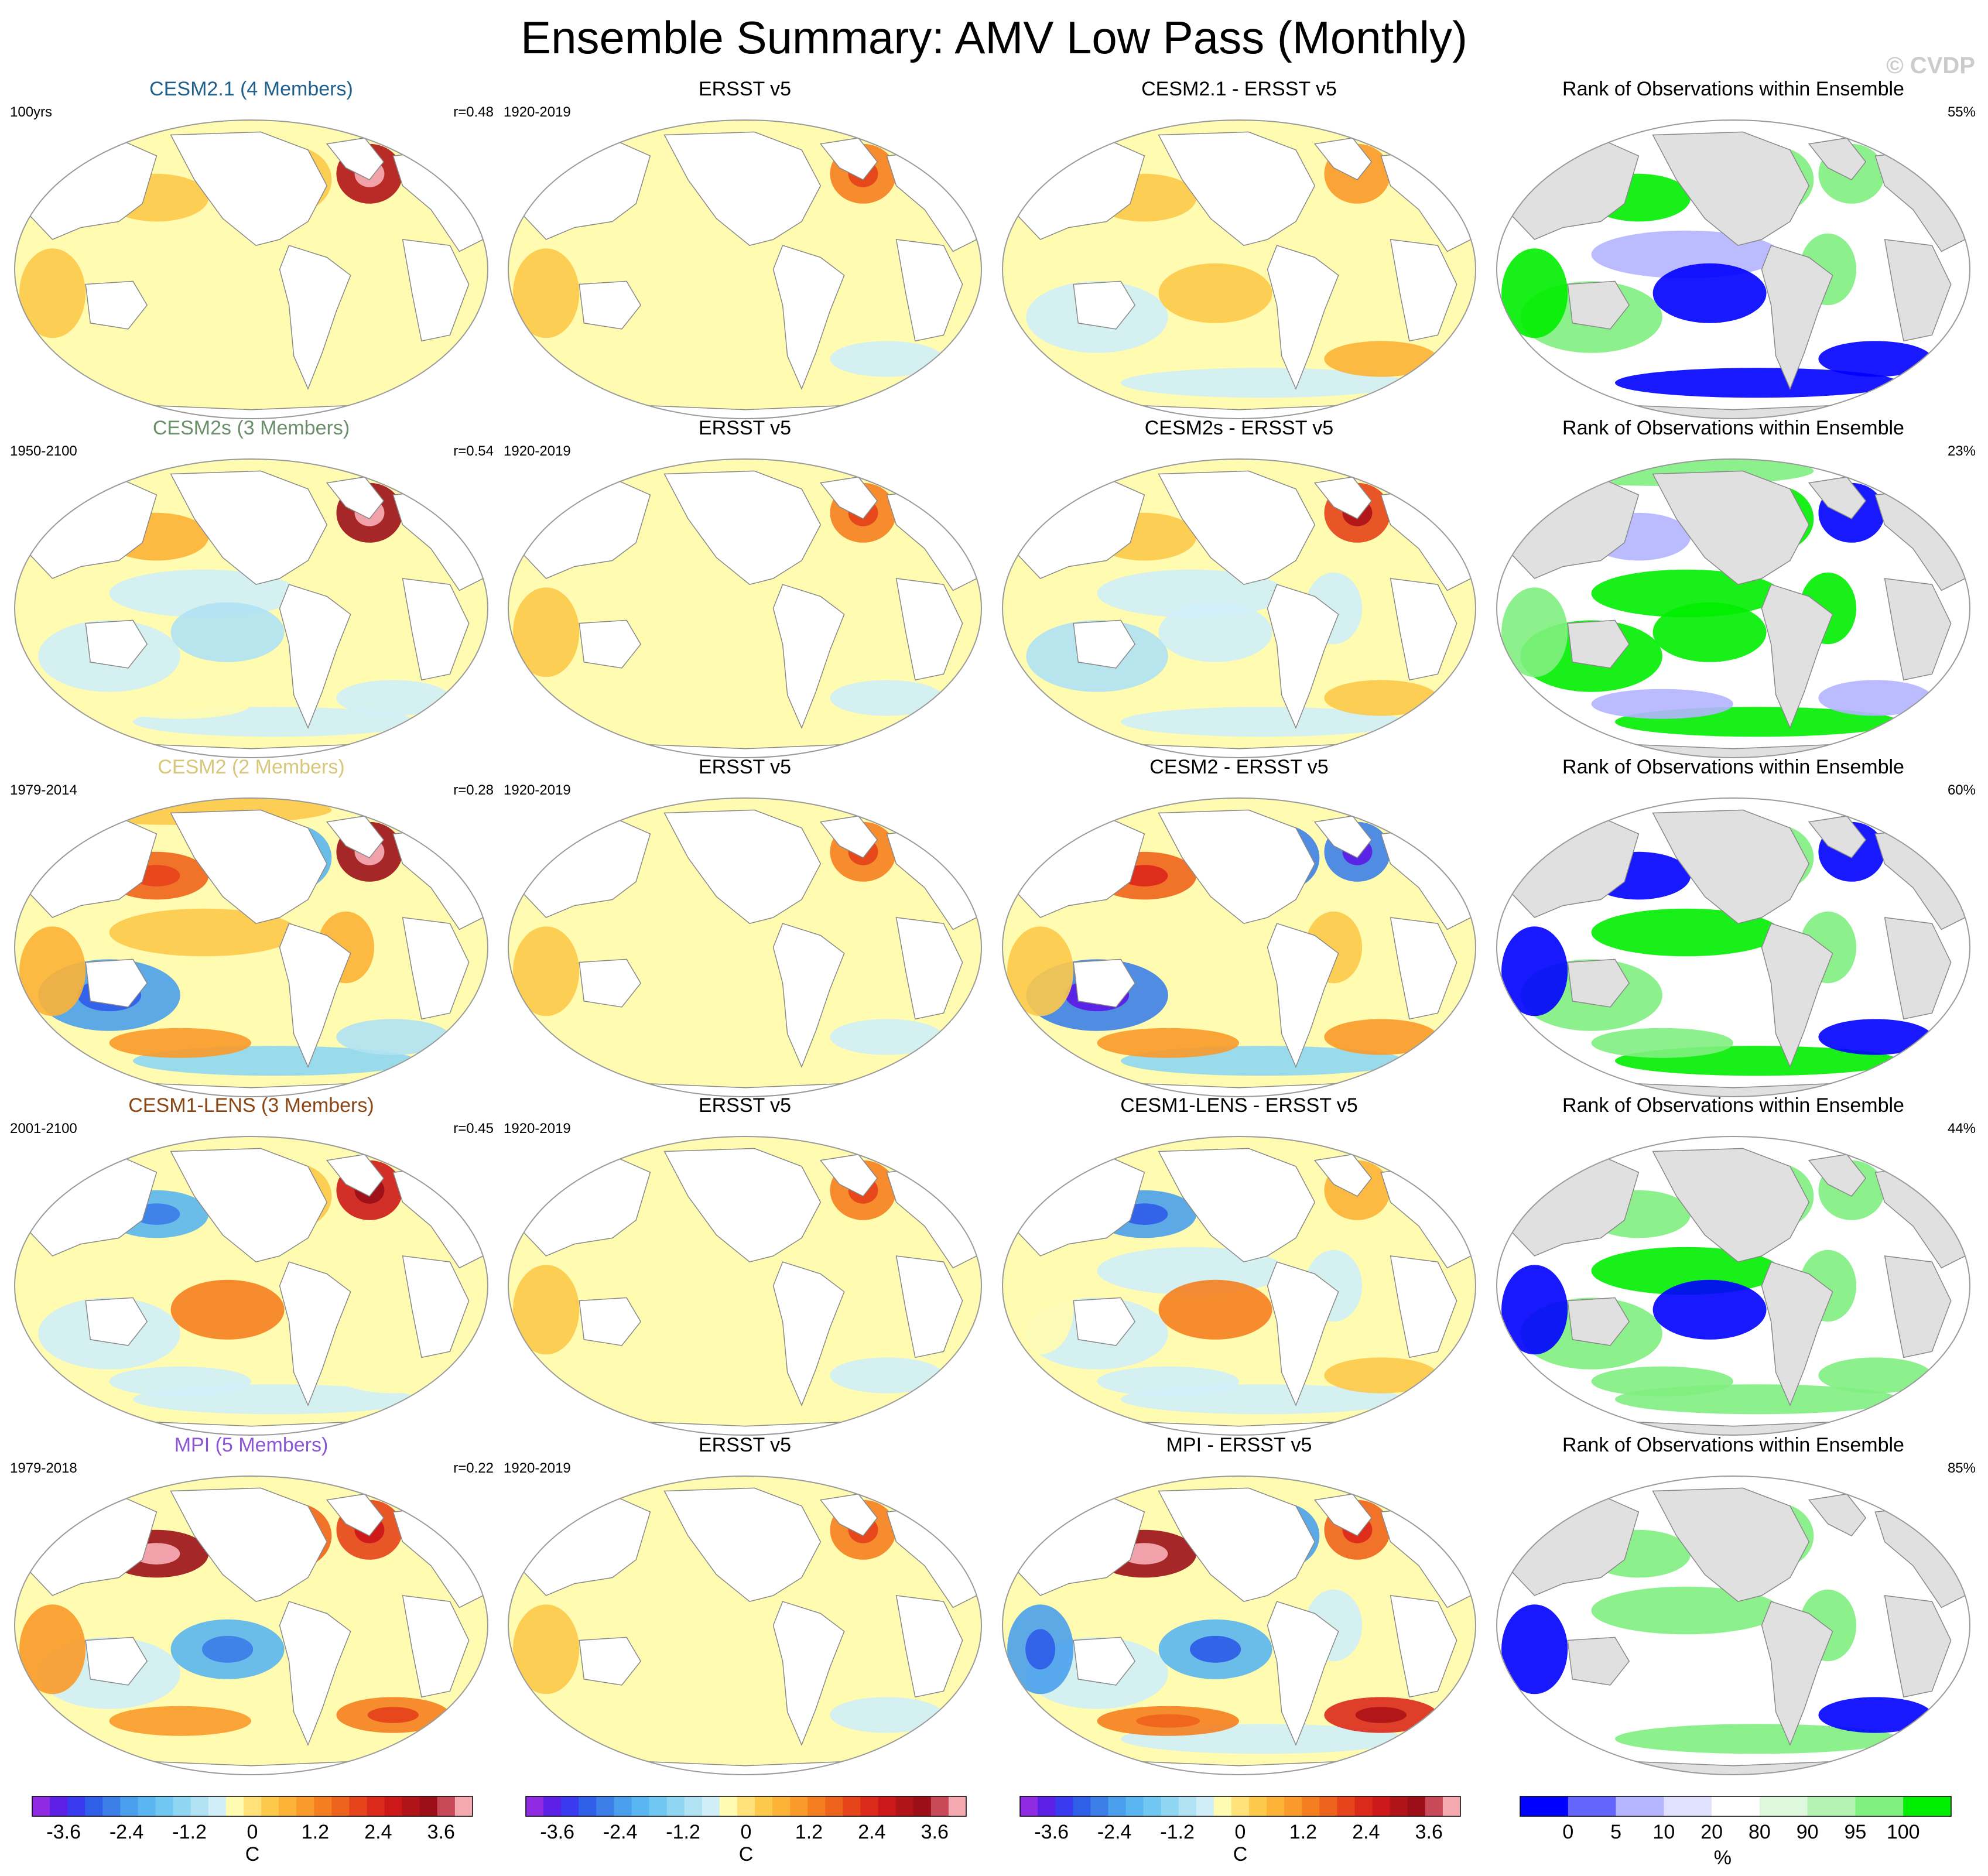 The width and height of the screenshot is (1988, 1876). What do you see at coordinates (44, 451) in the screenshot?
I see `period-label: 1950-2100` at bounding box center [44, 451].